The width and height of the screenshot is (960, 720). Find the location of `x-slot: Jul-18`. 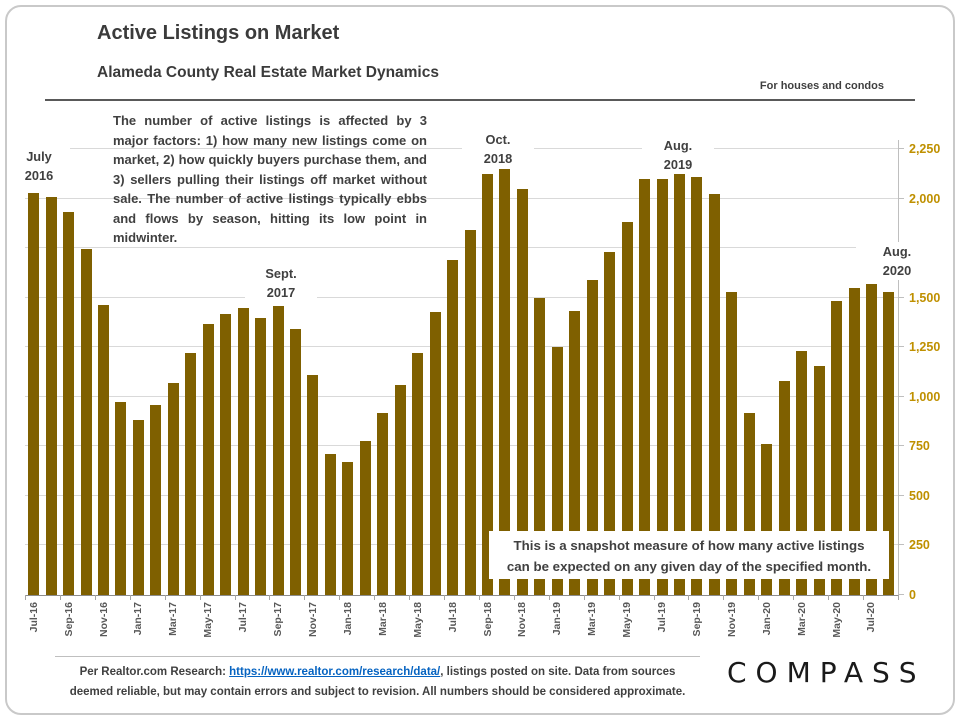

x-slot: Jul-18 is located at coordinates (452, 629).